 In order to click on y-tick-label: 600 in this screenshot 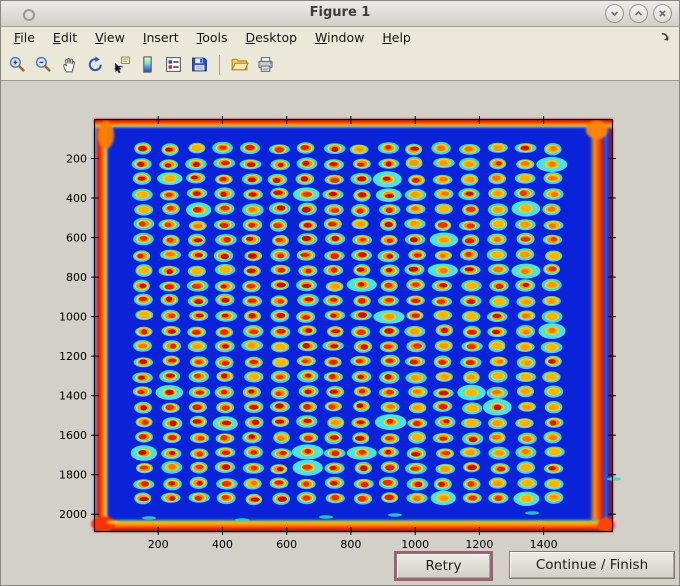, I will do `click(76, 238)`.